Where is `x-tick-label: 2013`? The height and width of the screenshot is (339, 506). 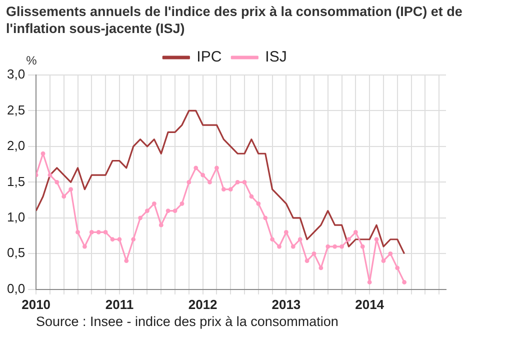
x-tick-label: 2013 is located at coordinates (286, 304).